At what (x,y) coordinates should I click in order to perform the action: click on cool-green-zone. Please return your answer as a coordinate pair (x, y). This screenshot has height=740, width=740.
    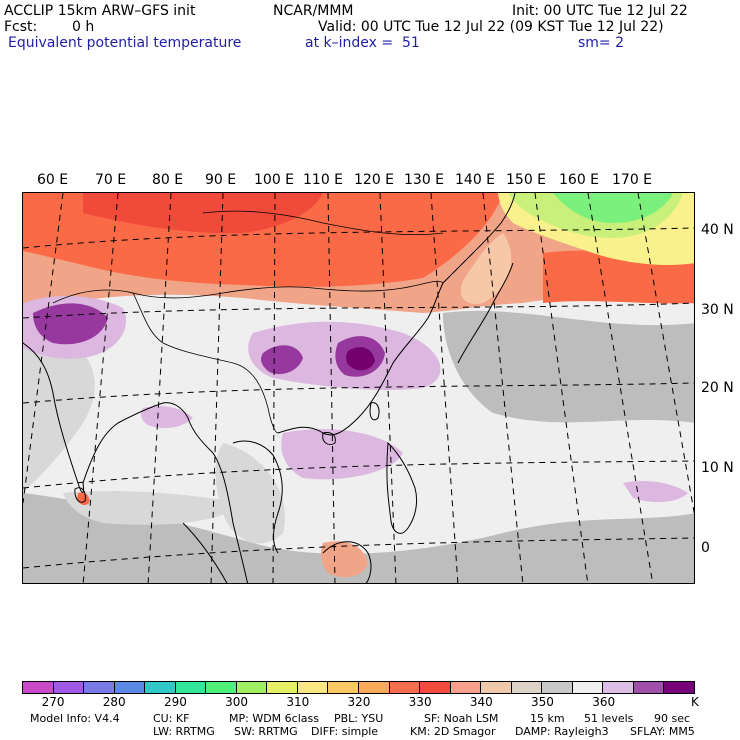
    Looking at the image, I should click on (613, 208).